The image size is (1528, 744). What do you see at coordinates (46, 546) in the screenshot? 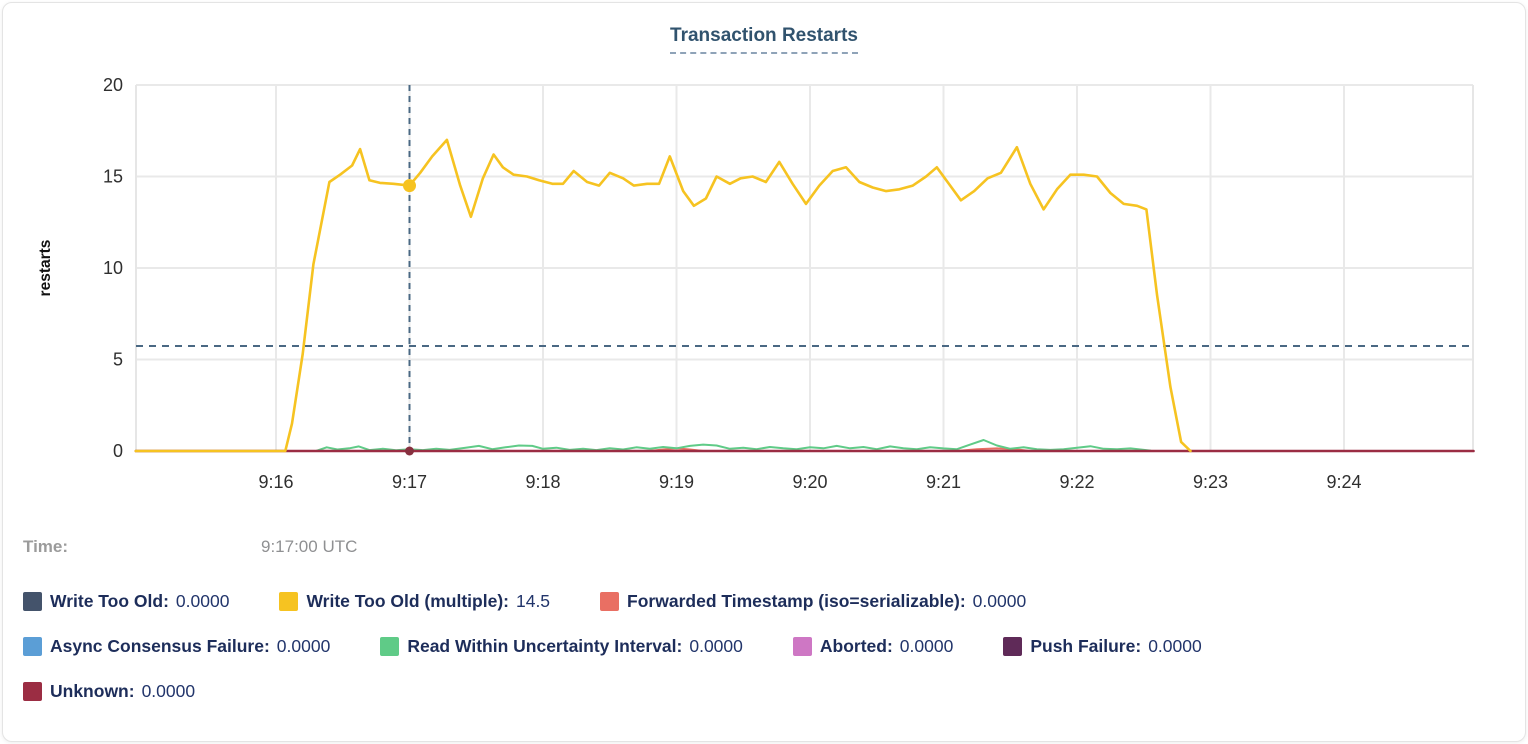
I see `time-label: Time:` at bounding box center [46, 546].